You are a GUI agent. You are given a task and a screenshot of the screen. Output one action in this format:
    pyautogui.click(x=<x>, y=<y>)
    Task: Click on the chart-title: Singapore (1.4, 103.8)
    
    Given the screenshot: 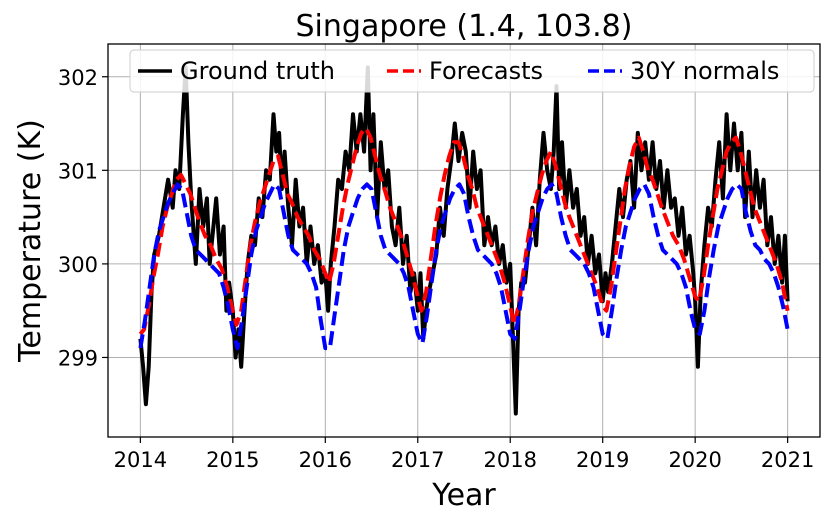 What is the action you would take?
    pyautogui.click(x=464, y=26)
    